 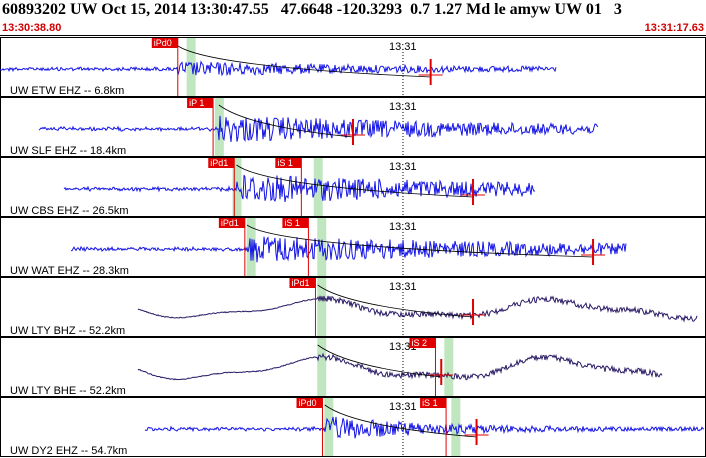 I want to click on station-label: UW WAT EHZ -- 28.3km, so click(x=69, y=271).